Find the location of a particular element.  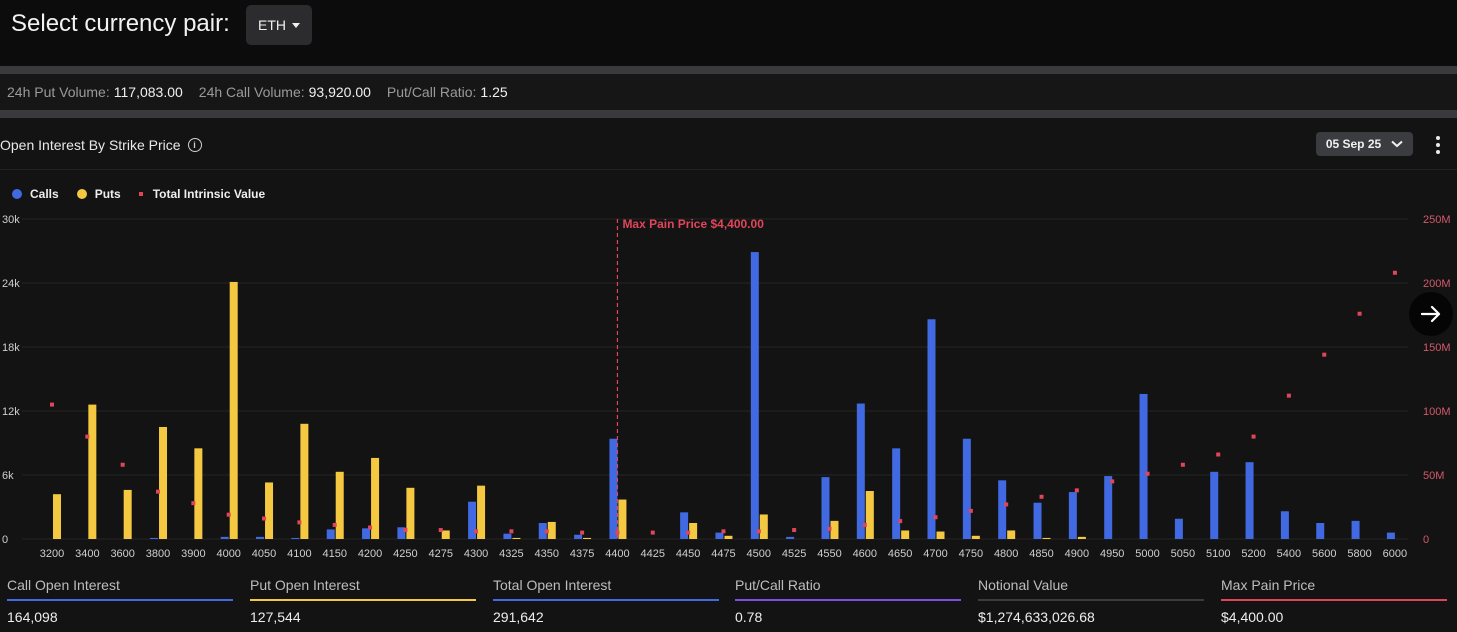

x-tick-label: 4275 is located at coordinates (440, 554).